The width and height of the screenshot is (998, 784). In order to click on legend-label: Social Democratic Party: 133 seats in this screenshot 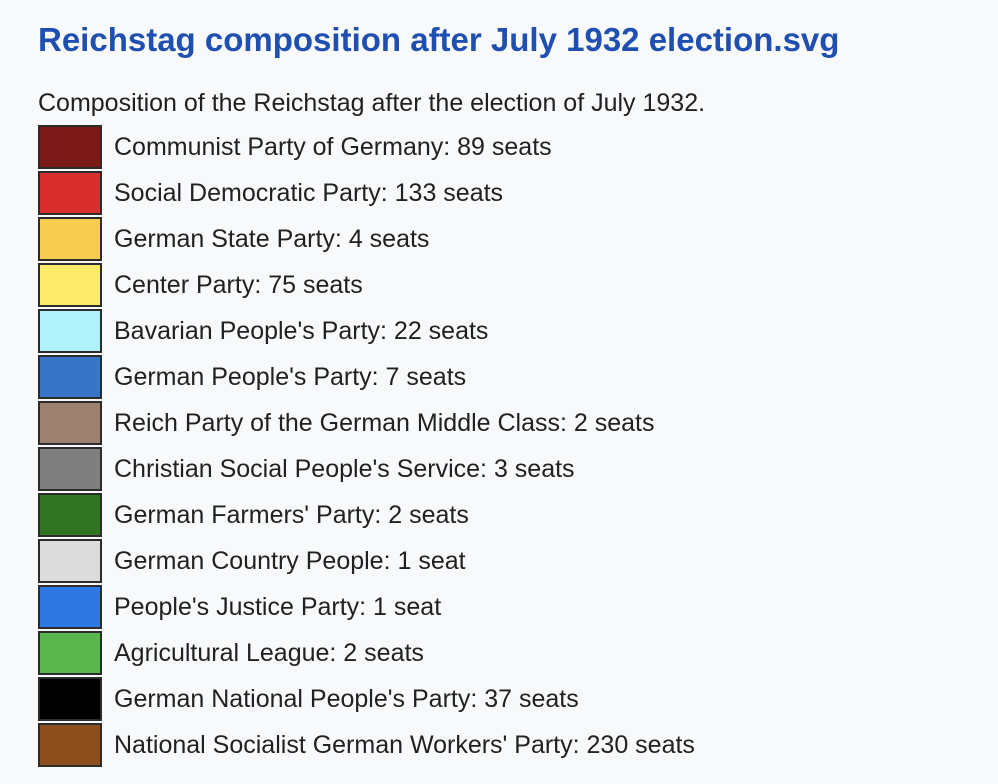, I will do `click(309, 193)`.